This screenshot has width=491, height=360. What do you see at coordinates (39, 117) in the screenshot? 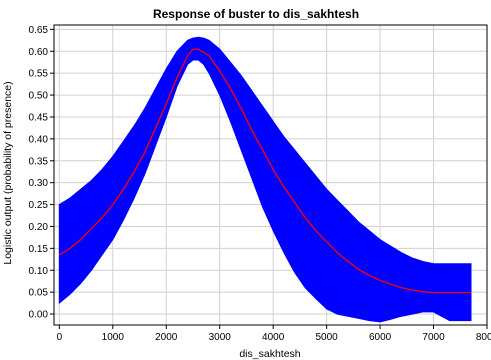
I see `y-tick-label: 0.45` at bounding box center [39, 117].